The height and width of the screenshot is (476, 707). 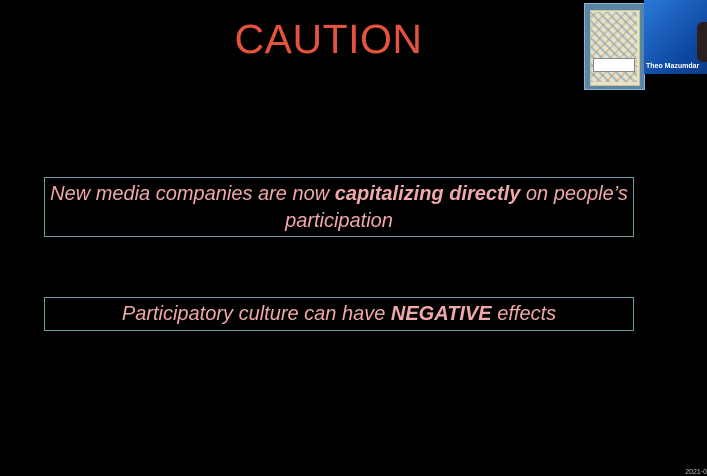 What do you see at coordinates (524, 314) in the screenshot?
I see `callout-2-text-after: effects` at bounding box center [524, 314].